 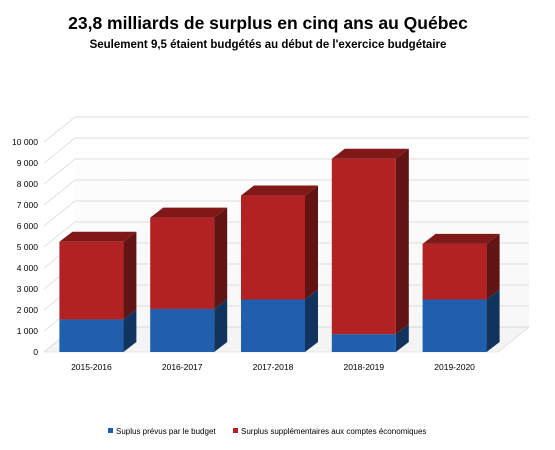 I want to click on y-tick-label: 6 000, so click(x=28, y=226).